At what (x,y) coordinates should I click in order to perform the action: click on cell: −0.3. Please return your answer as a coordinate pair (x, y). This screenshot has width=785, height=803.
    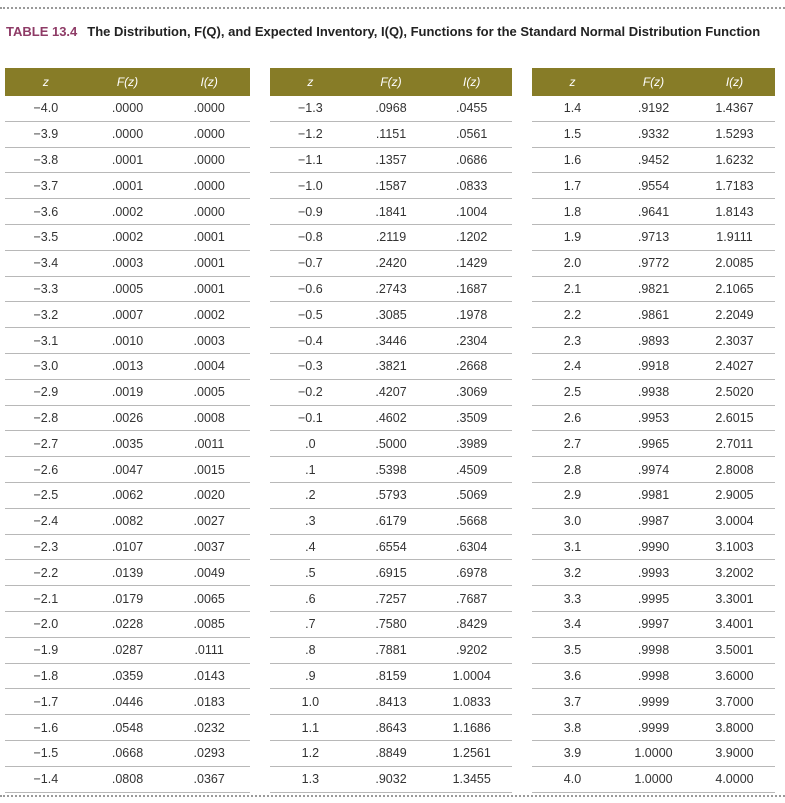
    Looking at the image, I should click on (310, 366).